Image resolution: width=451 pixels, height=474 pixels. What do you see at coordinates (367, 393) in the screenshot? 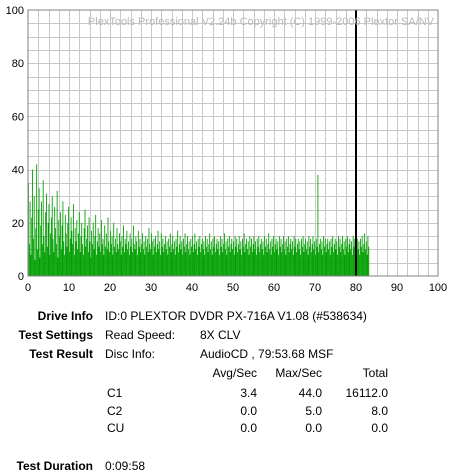
I see `c1-total: 16112.0` at bounding box center [367, 393].